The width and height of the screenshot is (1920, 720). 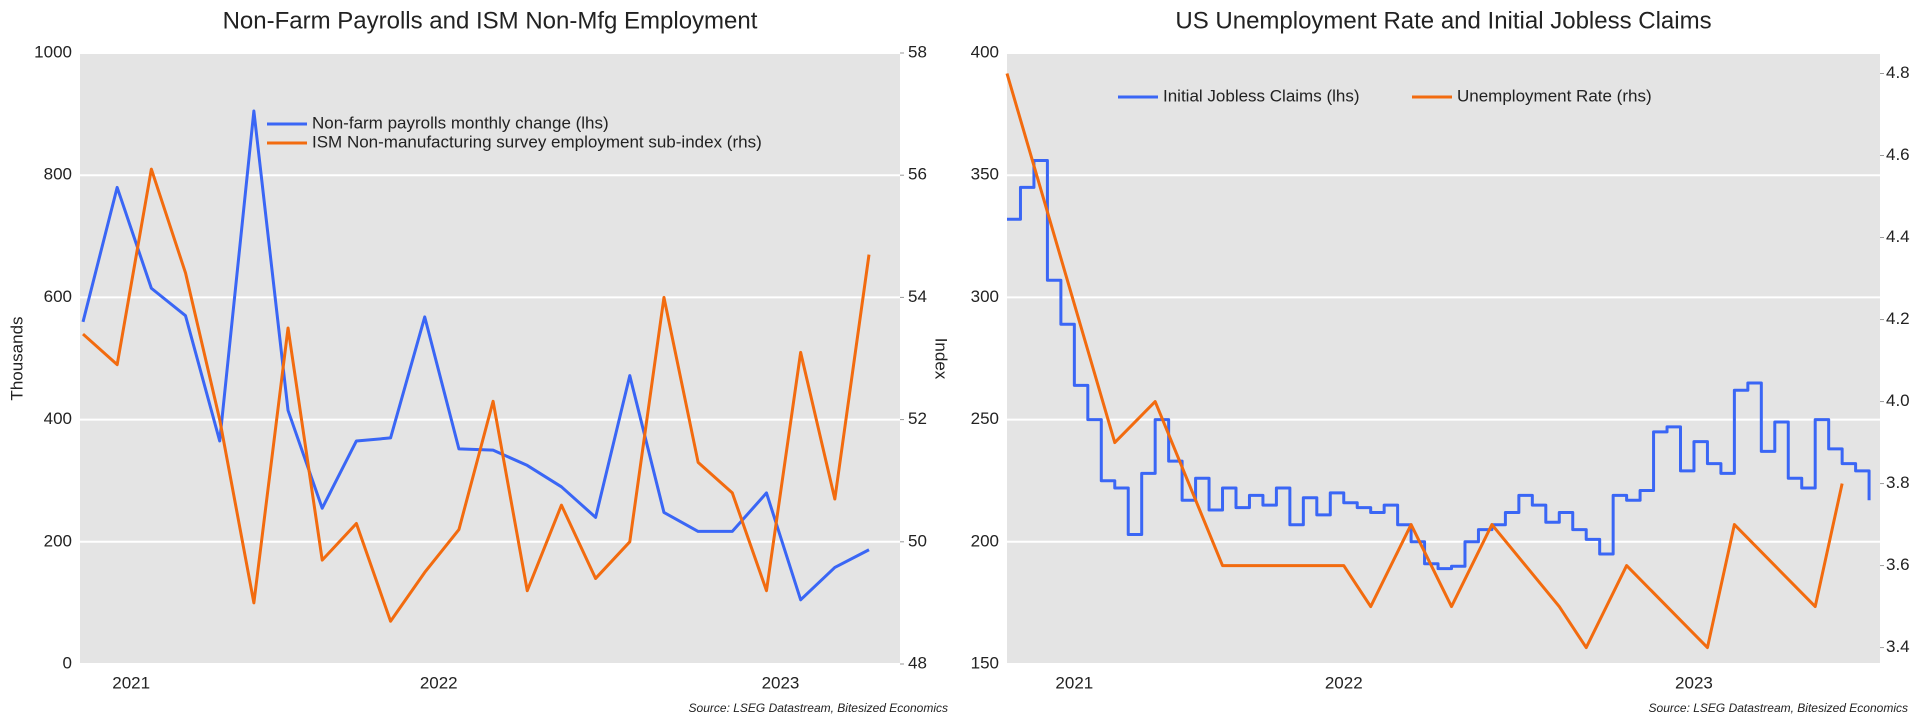 What do you see at coordinates (985, 662) in the screenshot?
I see `y-tick-label: 150` at bounding box center [985, 662].